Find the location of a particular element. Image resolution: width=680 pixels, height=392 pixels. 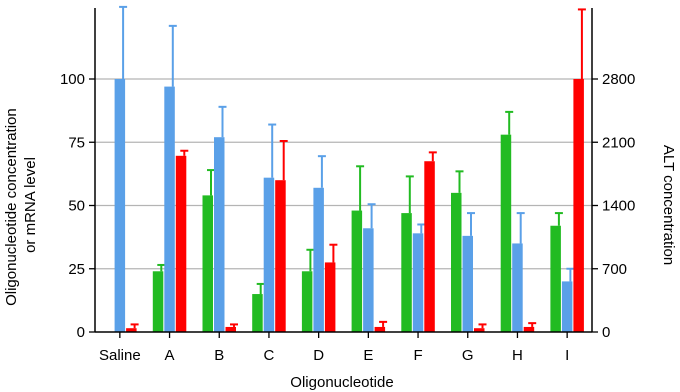

x-tick-label: D is located at coordinates (318, 355).